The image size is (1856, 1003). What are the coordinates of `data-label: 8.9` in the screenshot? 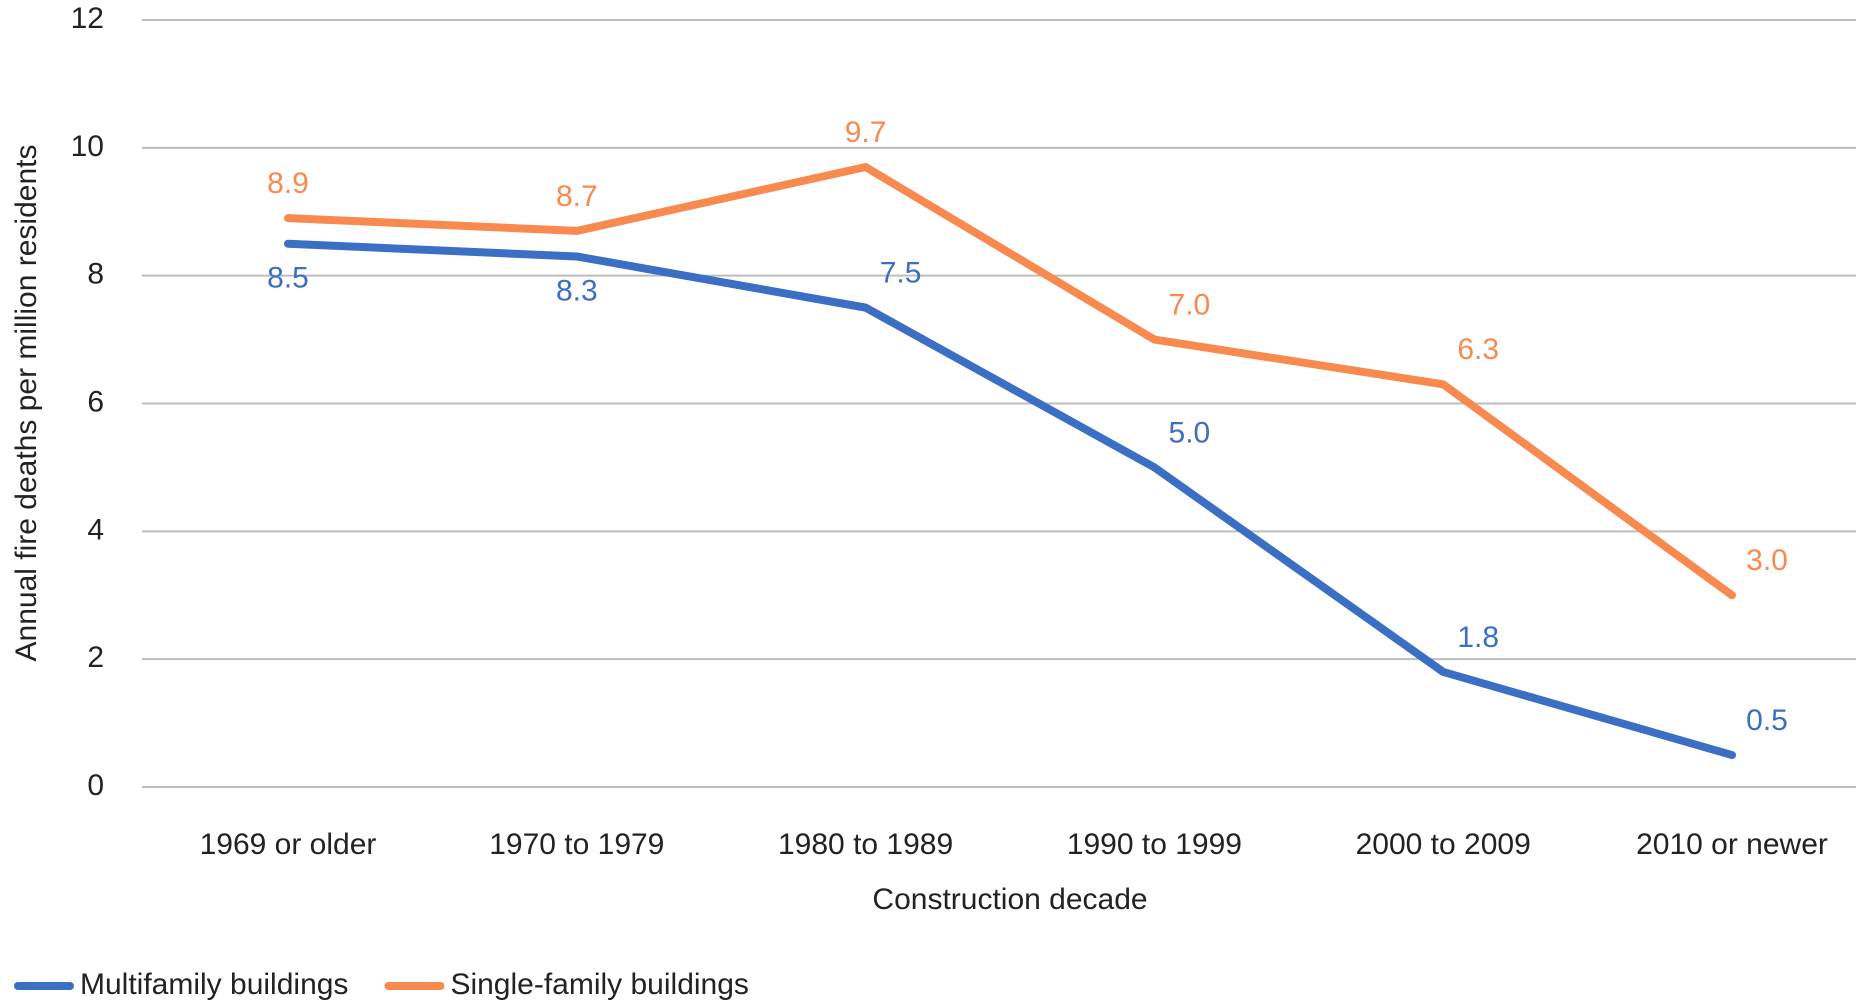 It's located at (288, 183).